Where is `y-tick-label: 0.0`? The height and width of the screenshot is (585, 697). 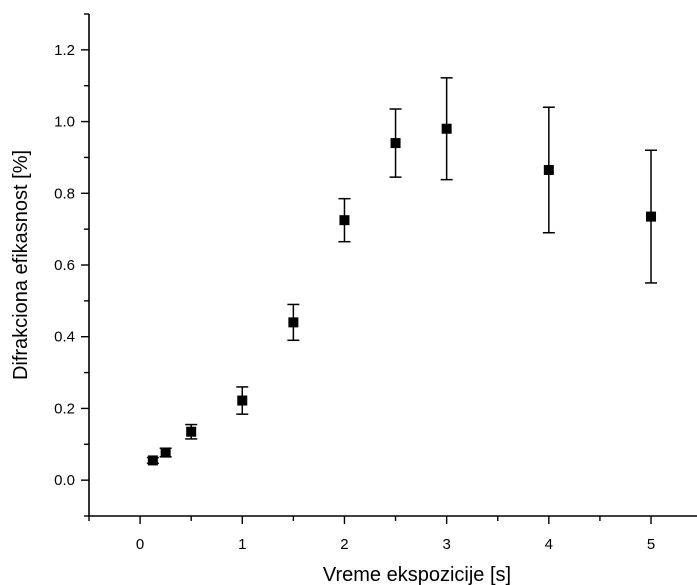
y-tick-label: 0.0 is located at coordinates (64, 480).